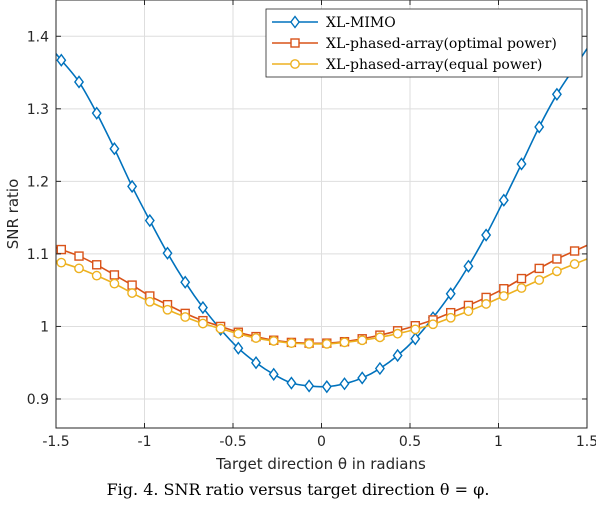 This screenshot has height=510, width=596. Describe the element at coordinates (55, 442) in the screenshot. I see `x-tick-label: -1.5` at that location.